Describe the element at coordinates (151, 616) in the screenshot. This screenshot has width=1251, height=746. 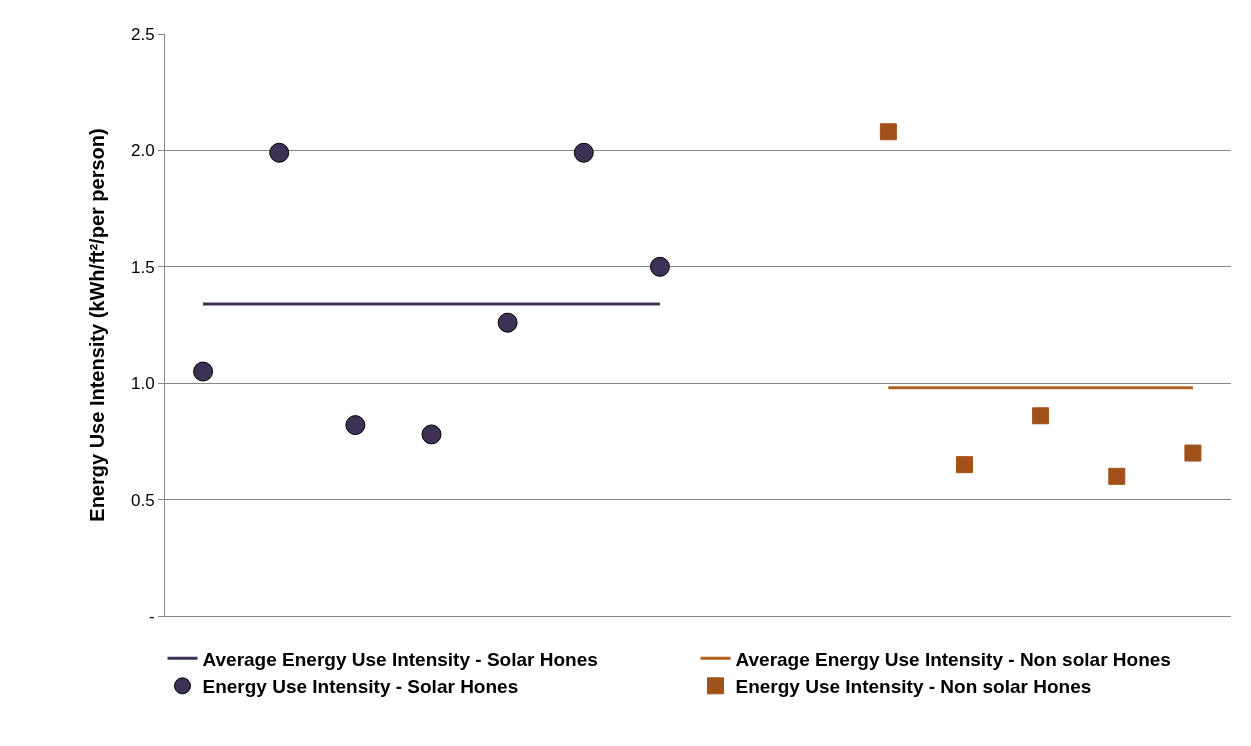
I see `y-tick-label: -` at that location.